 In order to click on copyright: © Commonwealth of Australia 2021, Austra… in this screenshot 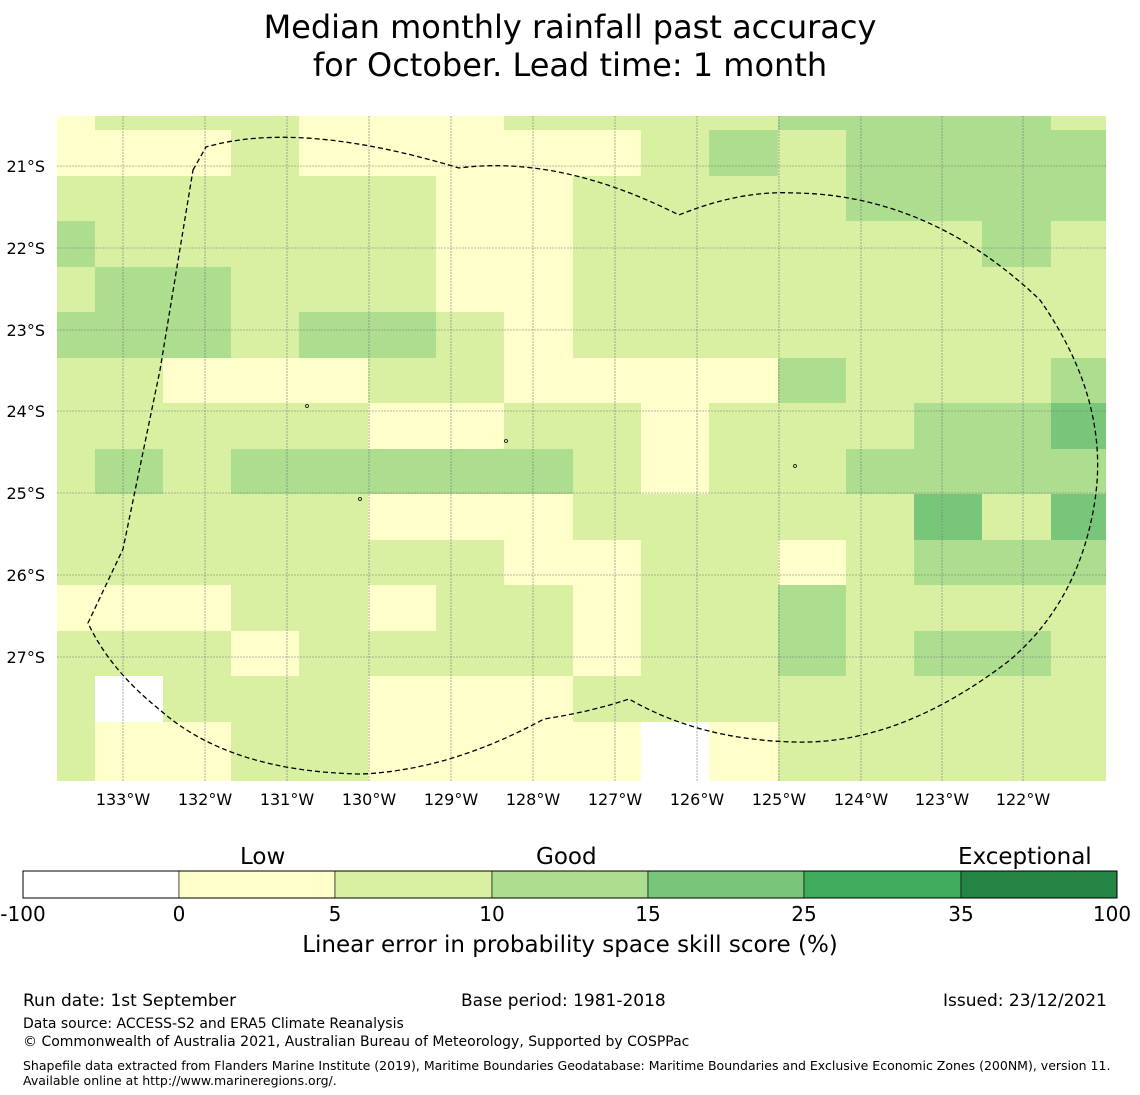, I will do `click(356, 1042)`.